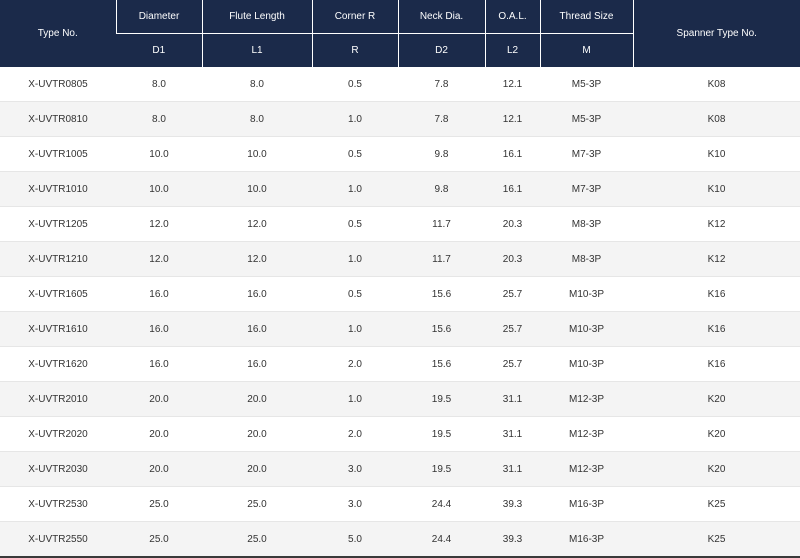 The image size is (800, 558). Describe the element at coordinates (716, 33) in the screenshot. I see `header-spanner-type: Spanner Type No.` at that location.